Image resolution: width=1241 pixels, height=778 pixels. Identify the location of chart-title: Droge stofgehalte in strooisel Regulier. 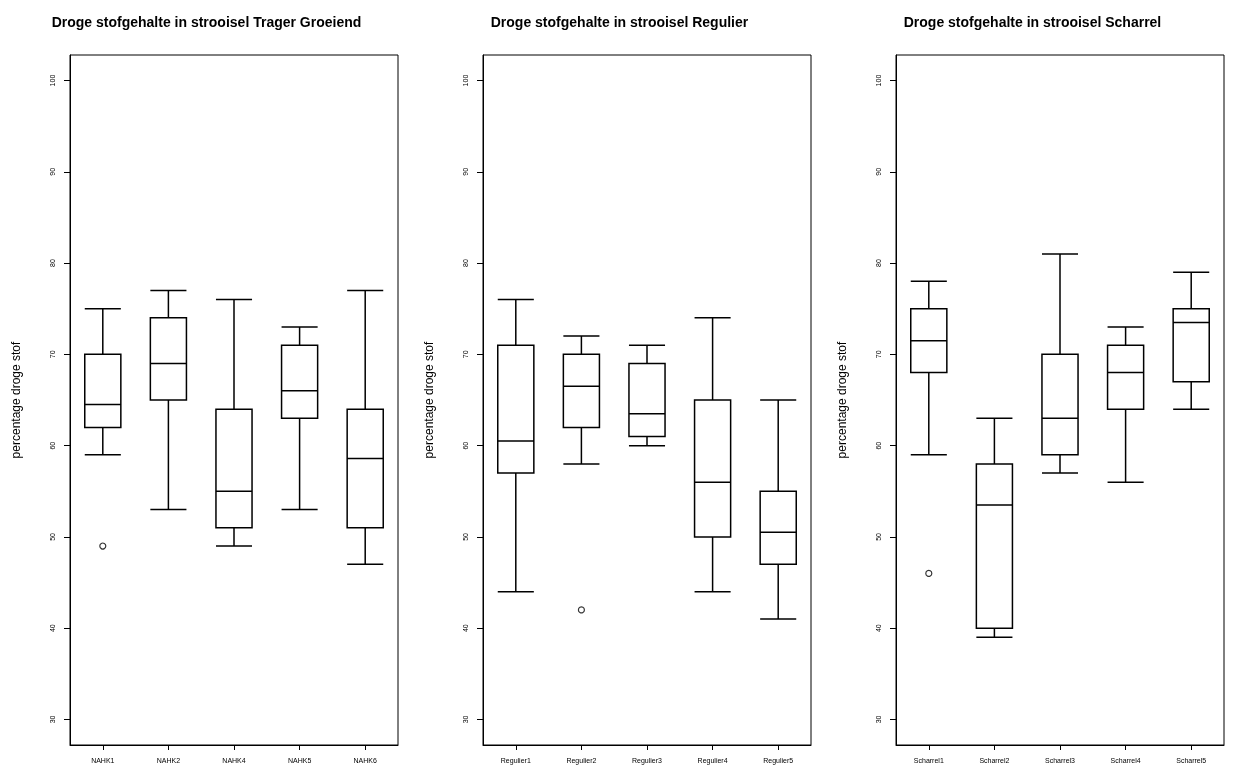
(619, 22).